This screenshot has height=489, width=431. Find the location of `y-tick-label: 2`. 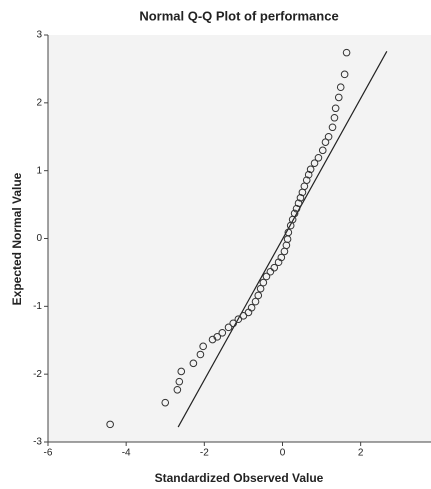

y-tick-label: 2 is located at coordinates (39, 102).